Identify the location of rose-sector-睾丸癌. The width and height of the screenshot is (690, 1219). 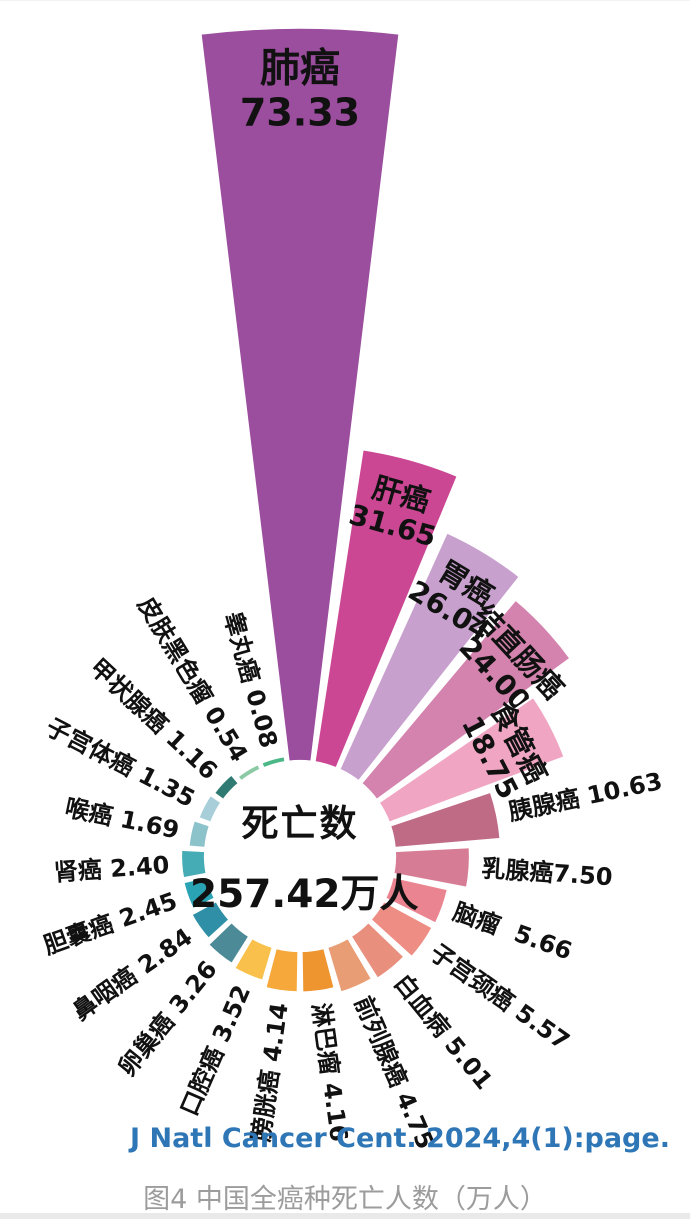
(273, 762).